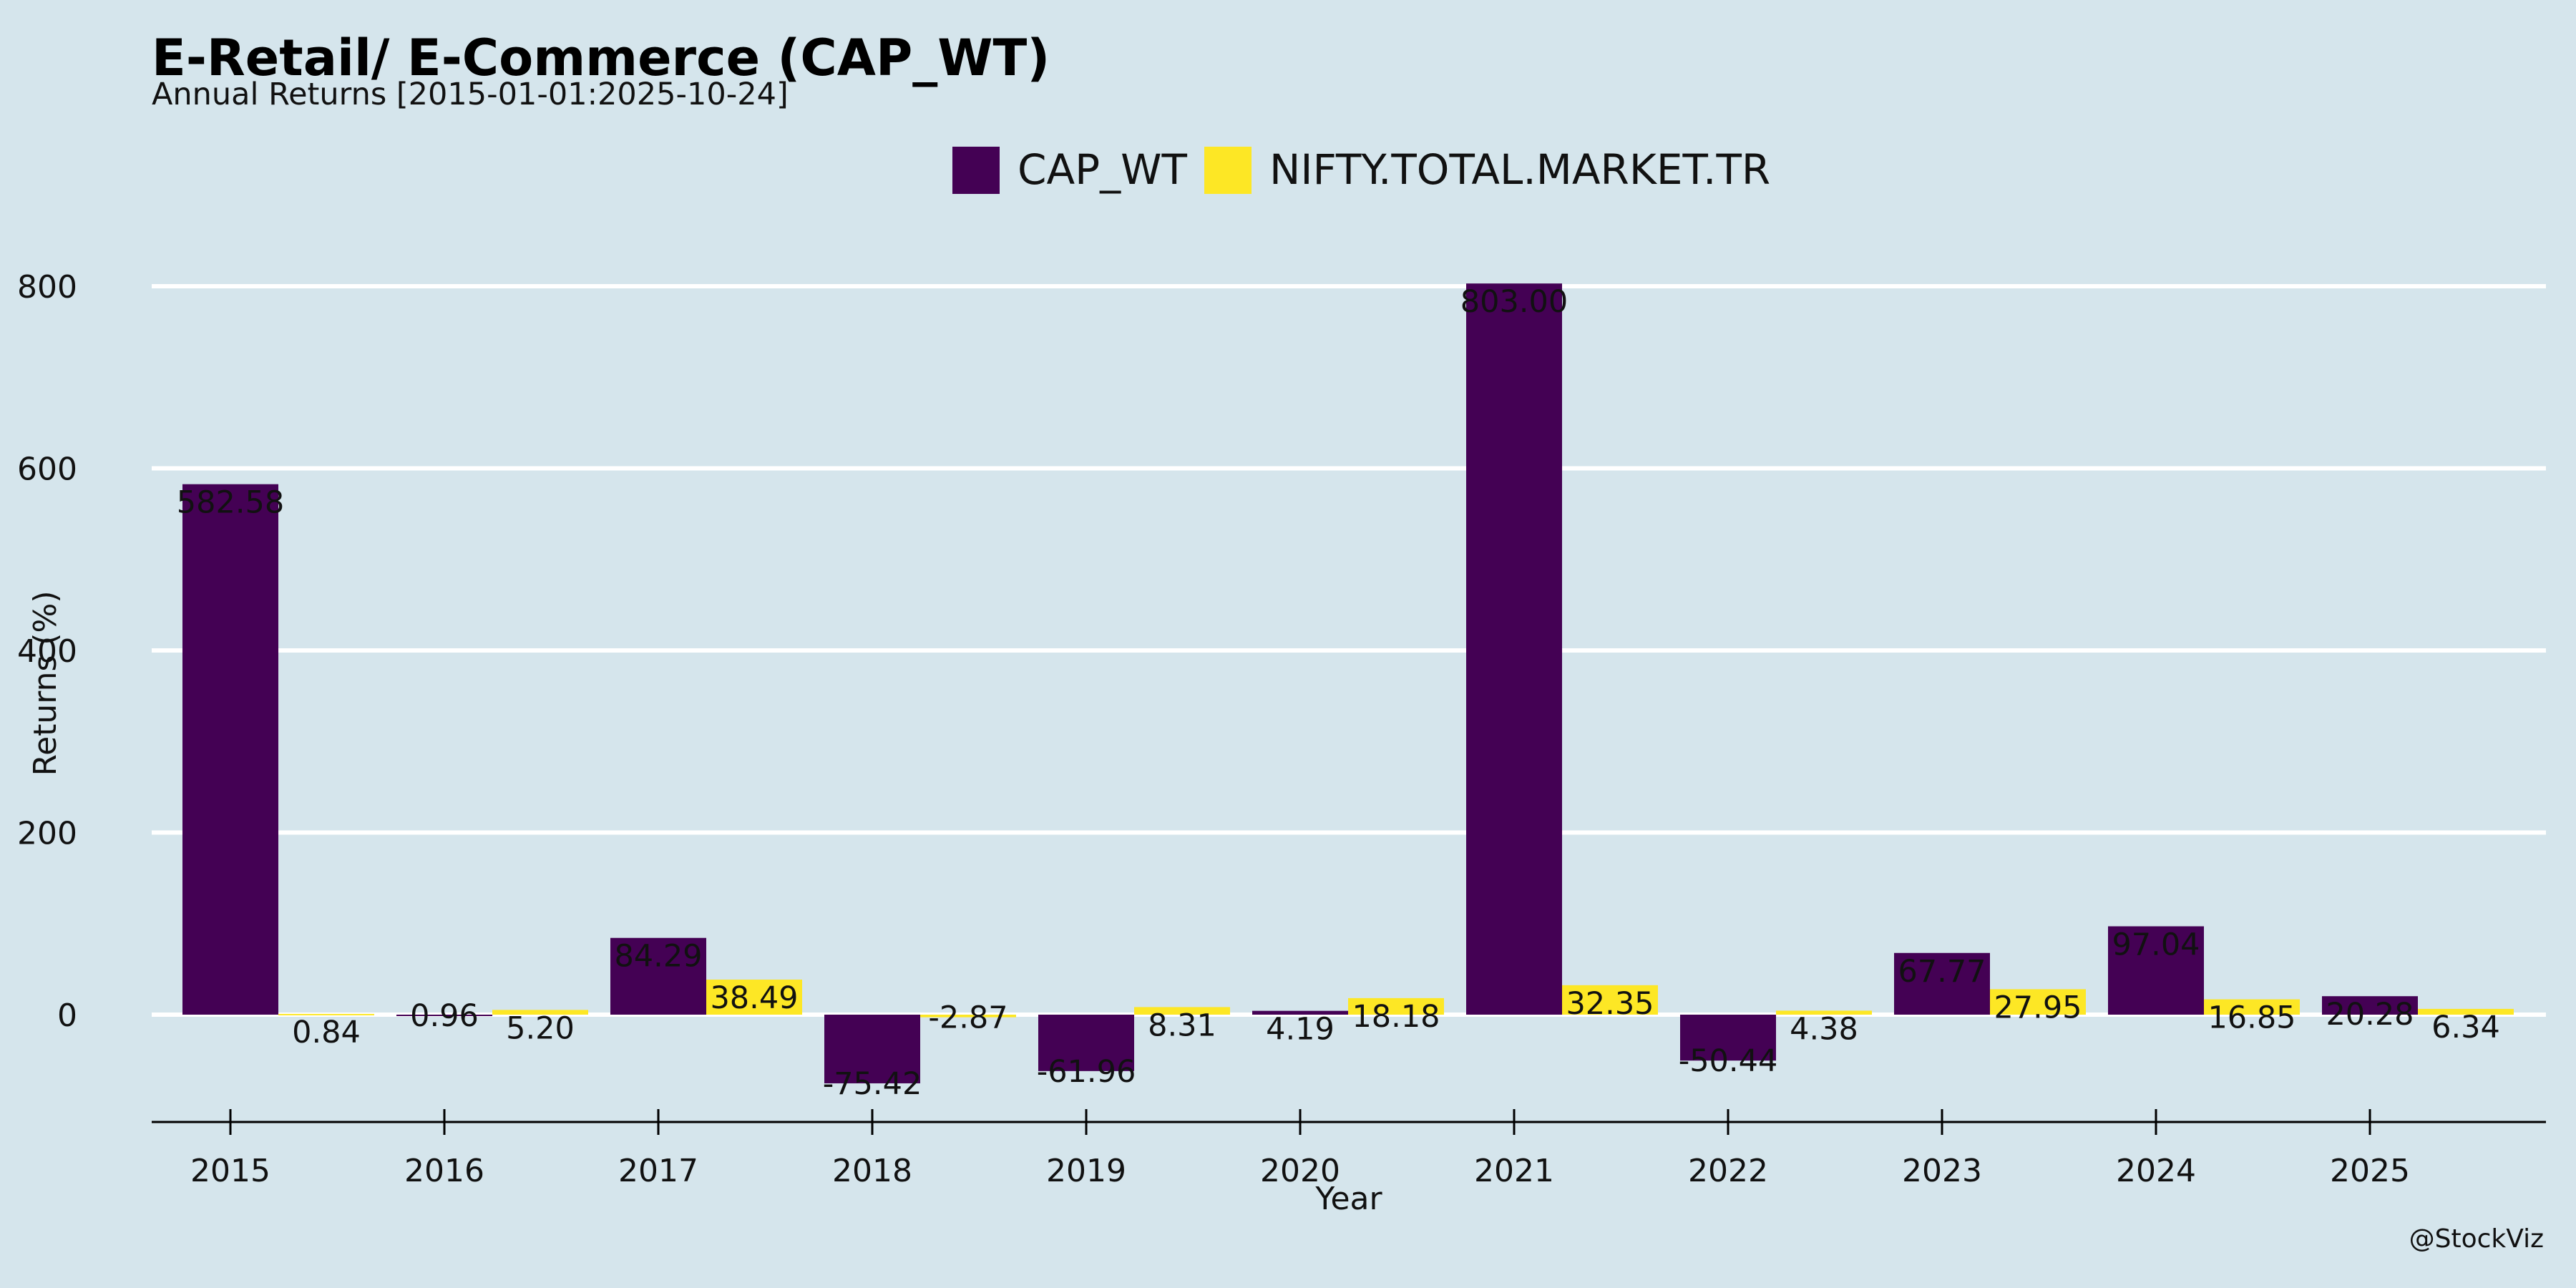 The width and height of the screenshot is (2576, 1288). What do you see at coordinates (47, 834) in the screenshot?
I see `y-tick-label: 200` at bounding box center [47, 834].